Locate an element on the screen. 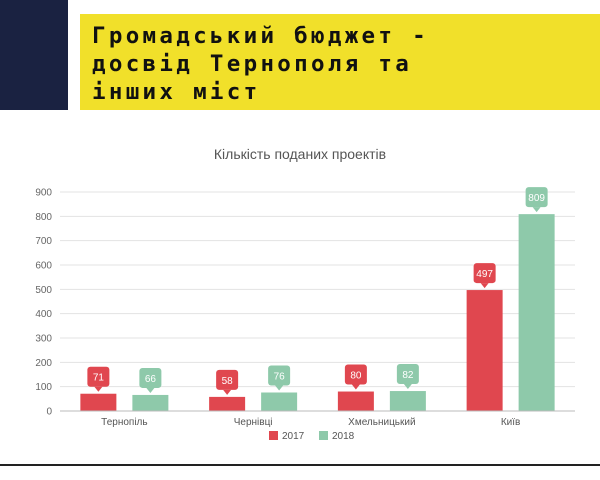 This screenshot has height=480, width=600. title-line-1: Громадський бюджет - is located at coordinates (260, 36).